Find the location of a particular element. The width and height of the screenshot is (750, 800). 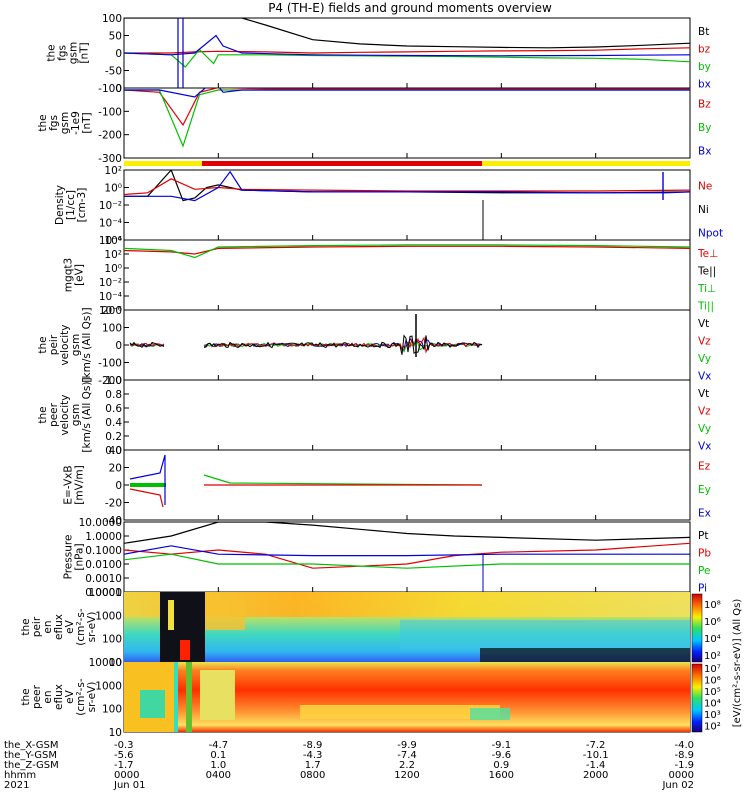

y-axis-label: thepeervelocitygsm[km/s (All Qs)] is located at coordinates (65, 414).